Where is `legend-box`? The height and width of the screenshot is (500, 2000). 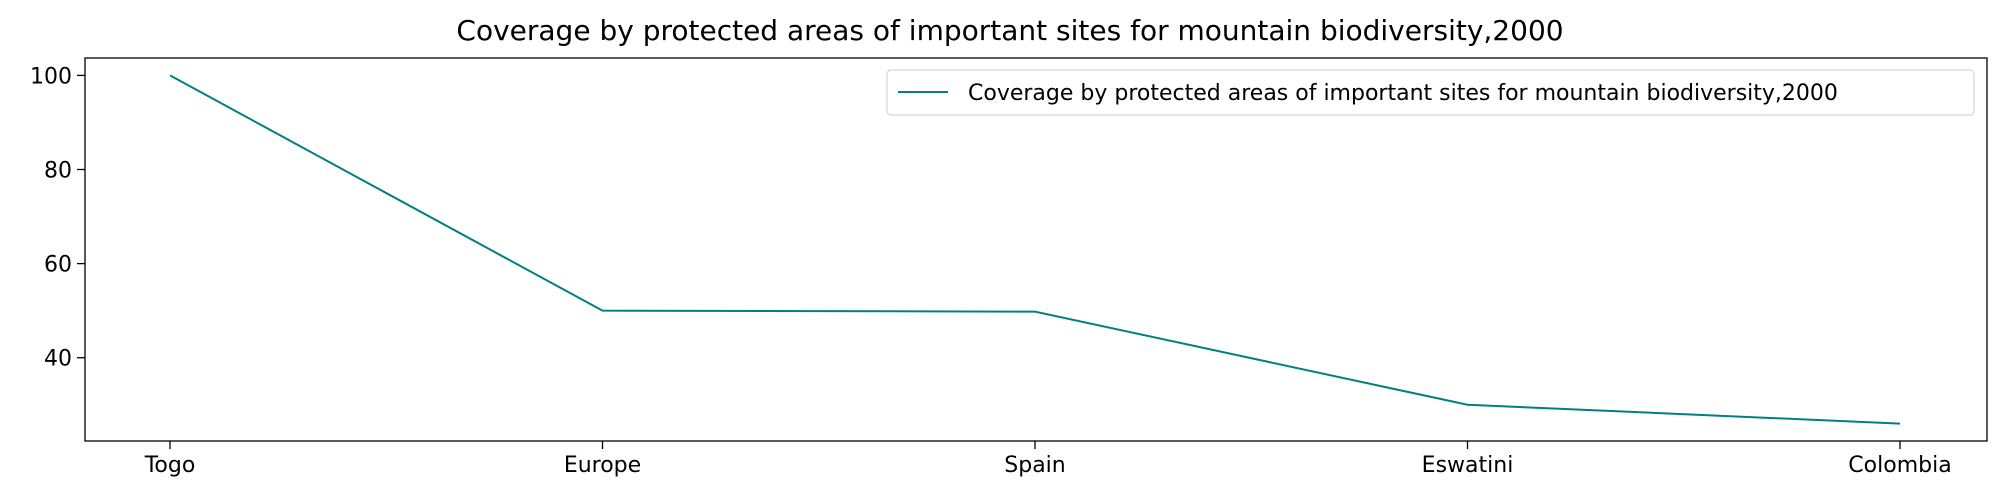 legend-box is located at coordinates (1430, 92).